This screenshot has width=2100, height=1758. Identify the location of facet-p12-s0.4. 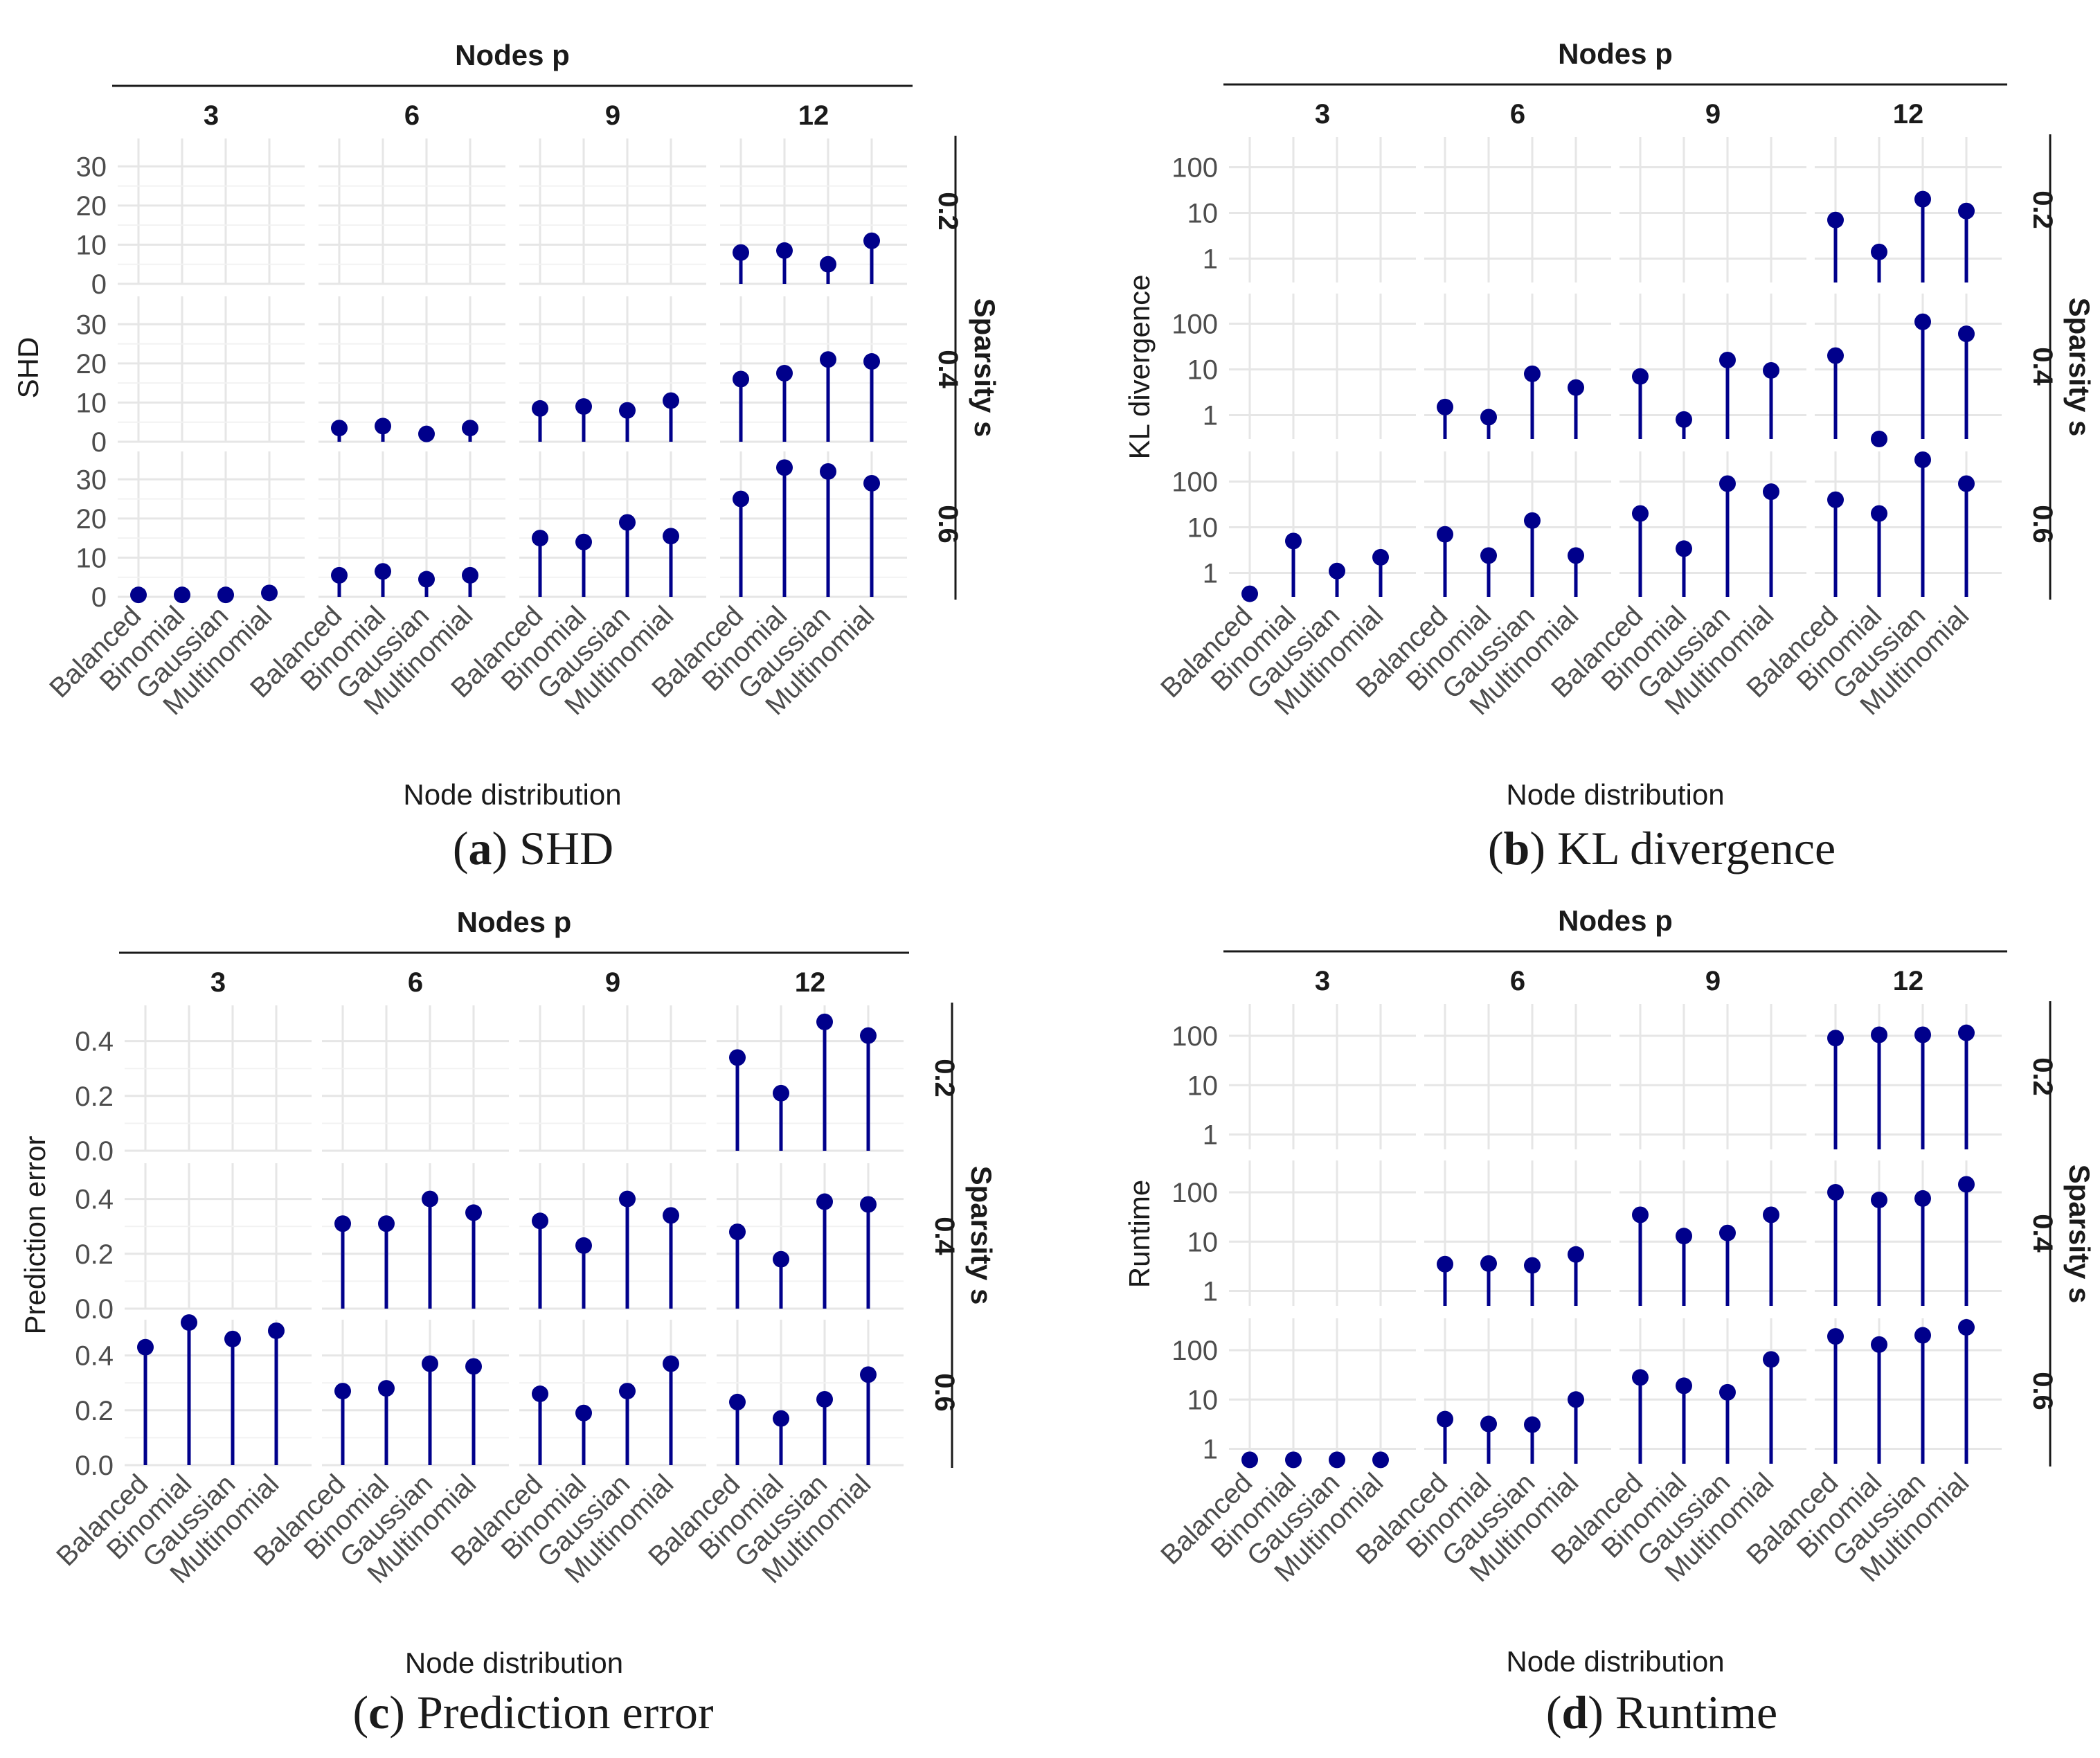
(814, 369).